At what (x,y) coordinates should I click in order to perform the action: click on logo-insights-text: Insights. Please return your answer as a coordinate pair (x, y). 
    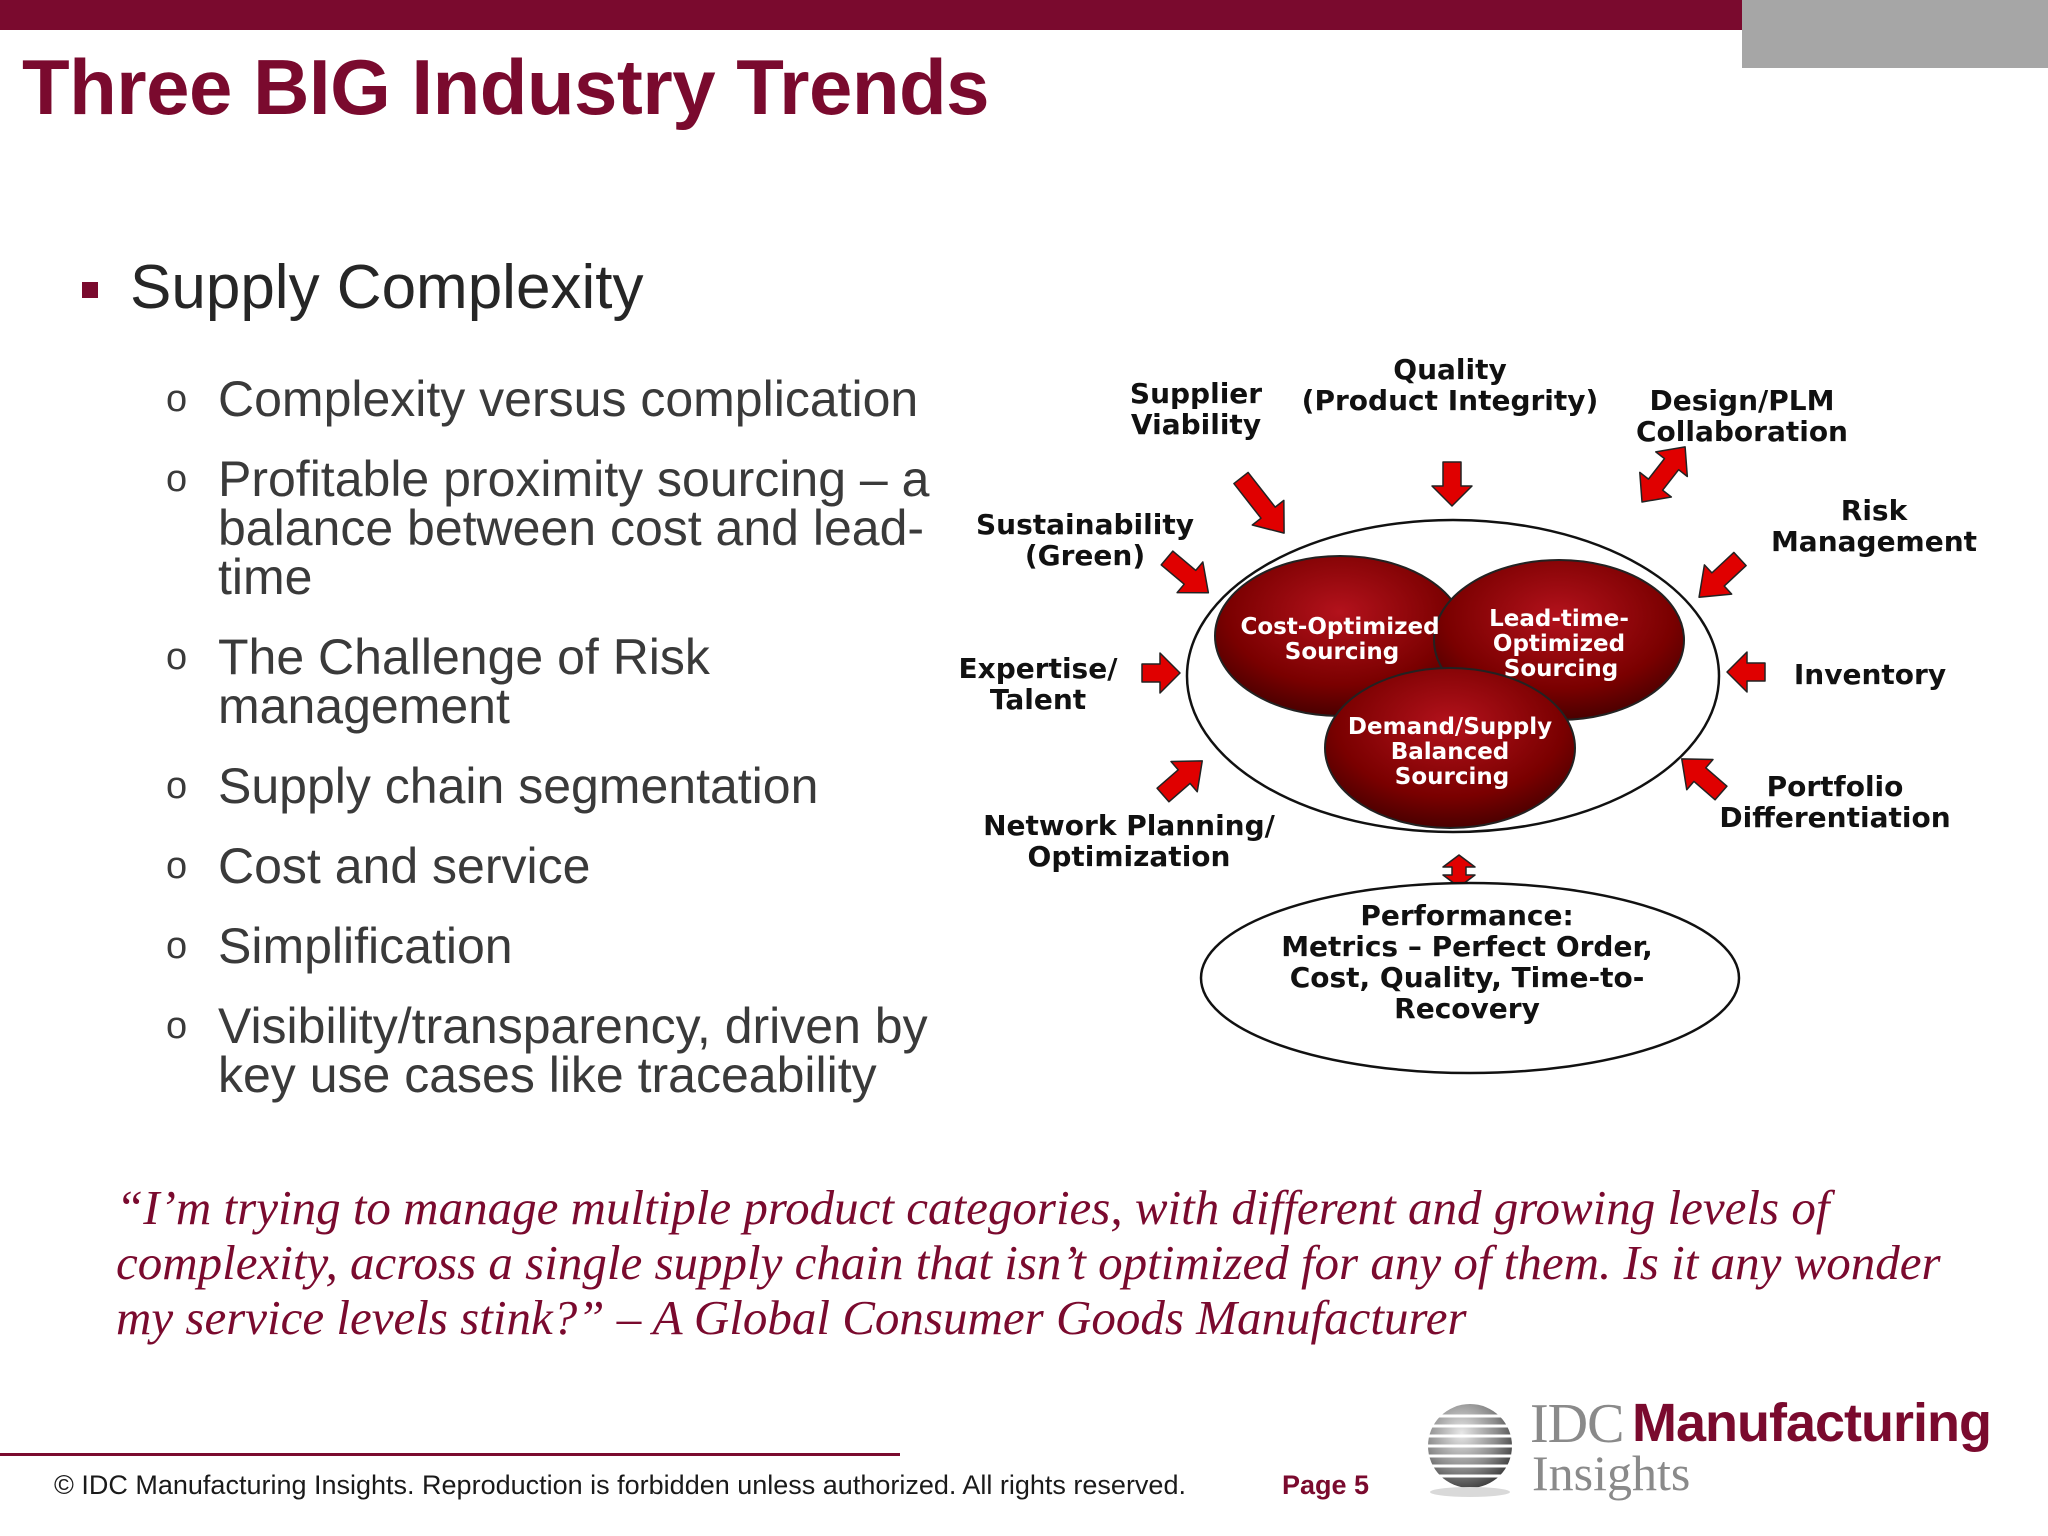
    Looking at the image, I should click on (1611, 1473).